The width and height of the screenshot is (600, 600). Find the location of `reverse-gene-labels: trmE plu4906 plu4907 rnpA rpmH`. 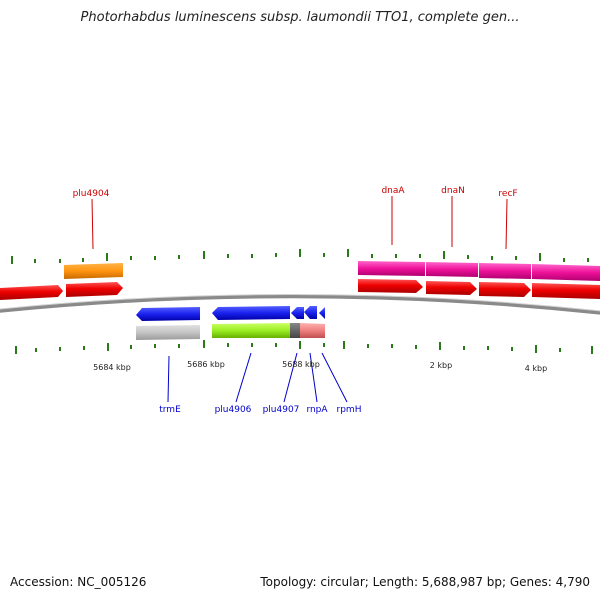

reverse-gene-labels: trmE plu4906 plu4907 rnpA rpmH is located at coordinates (260, 410).